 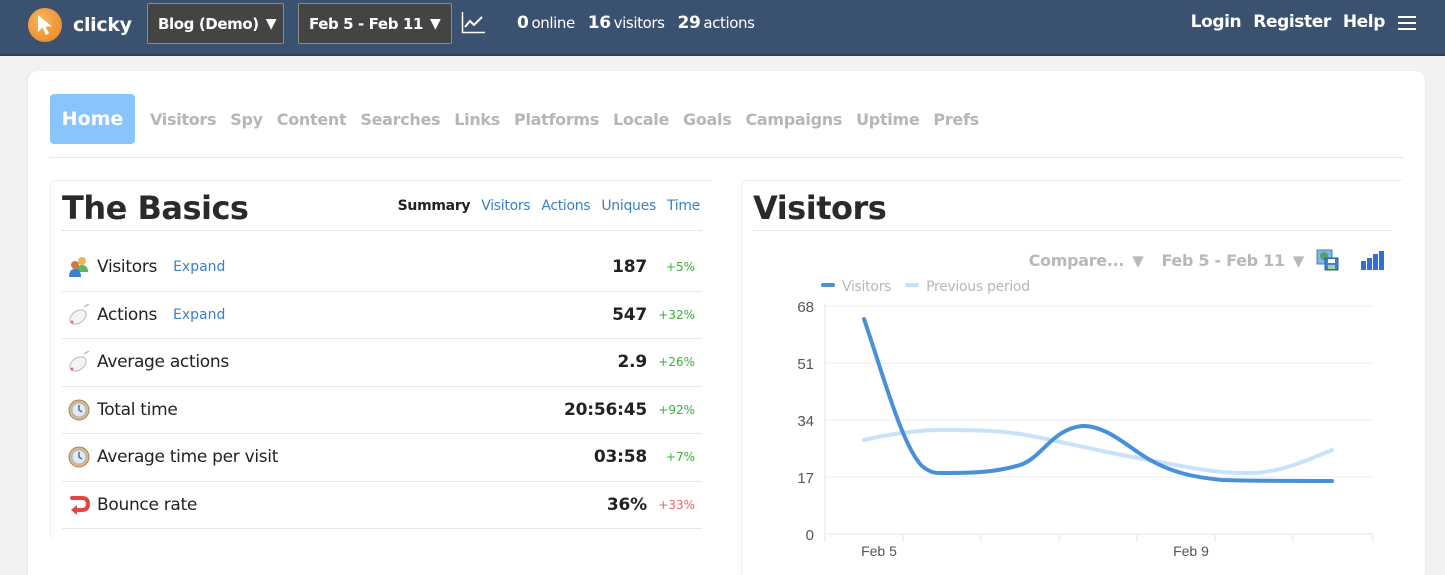 What do you see at coordinates (566, 206) in the screenshot?
I see `subtab-actions: Actions` at bounding box center [566, 206].